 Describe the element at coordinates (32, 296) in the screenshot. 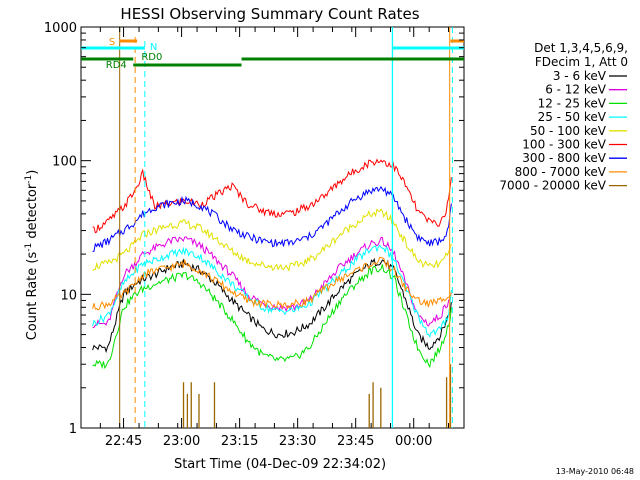

I see `y-axis-label-main: Count Rate (s` at that location.